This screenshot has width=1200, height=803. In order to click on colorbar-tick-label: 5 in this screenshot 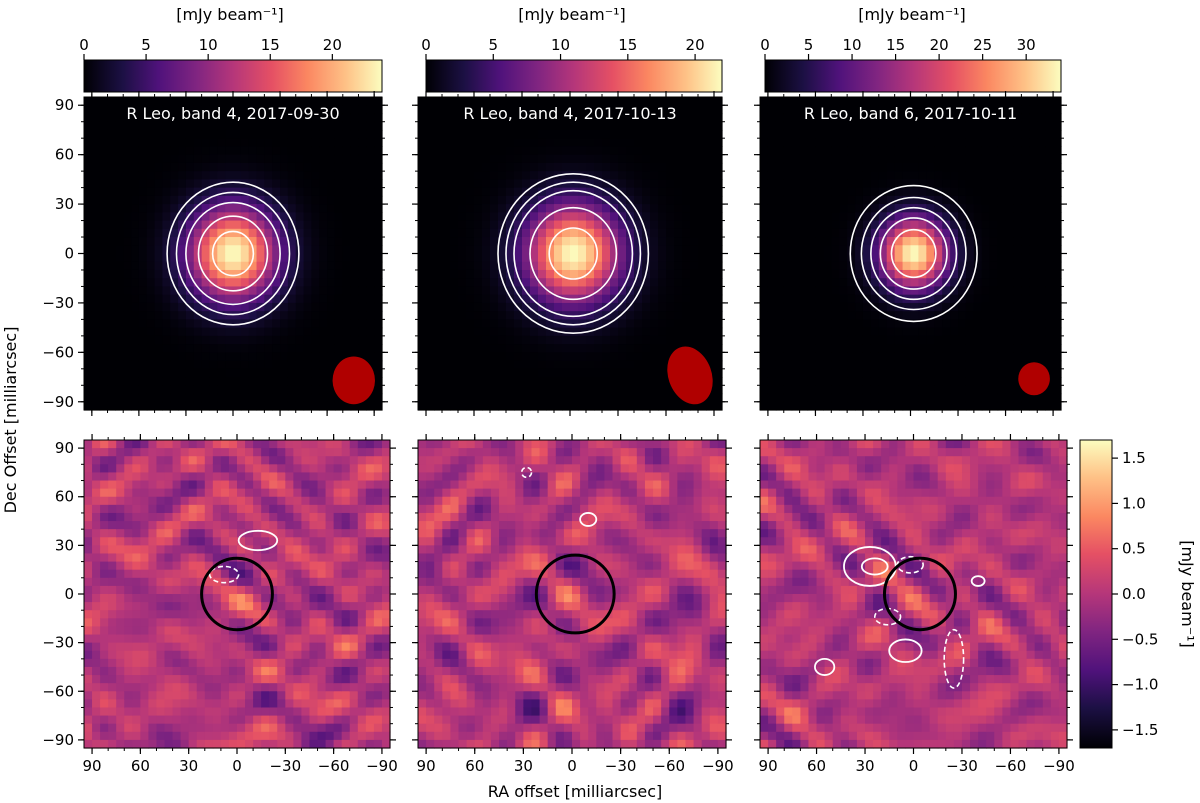, I will do `click(493, 45)`.